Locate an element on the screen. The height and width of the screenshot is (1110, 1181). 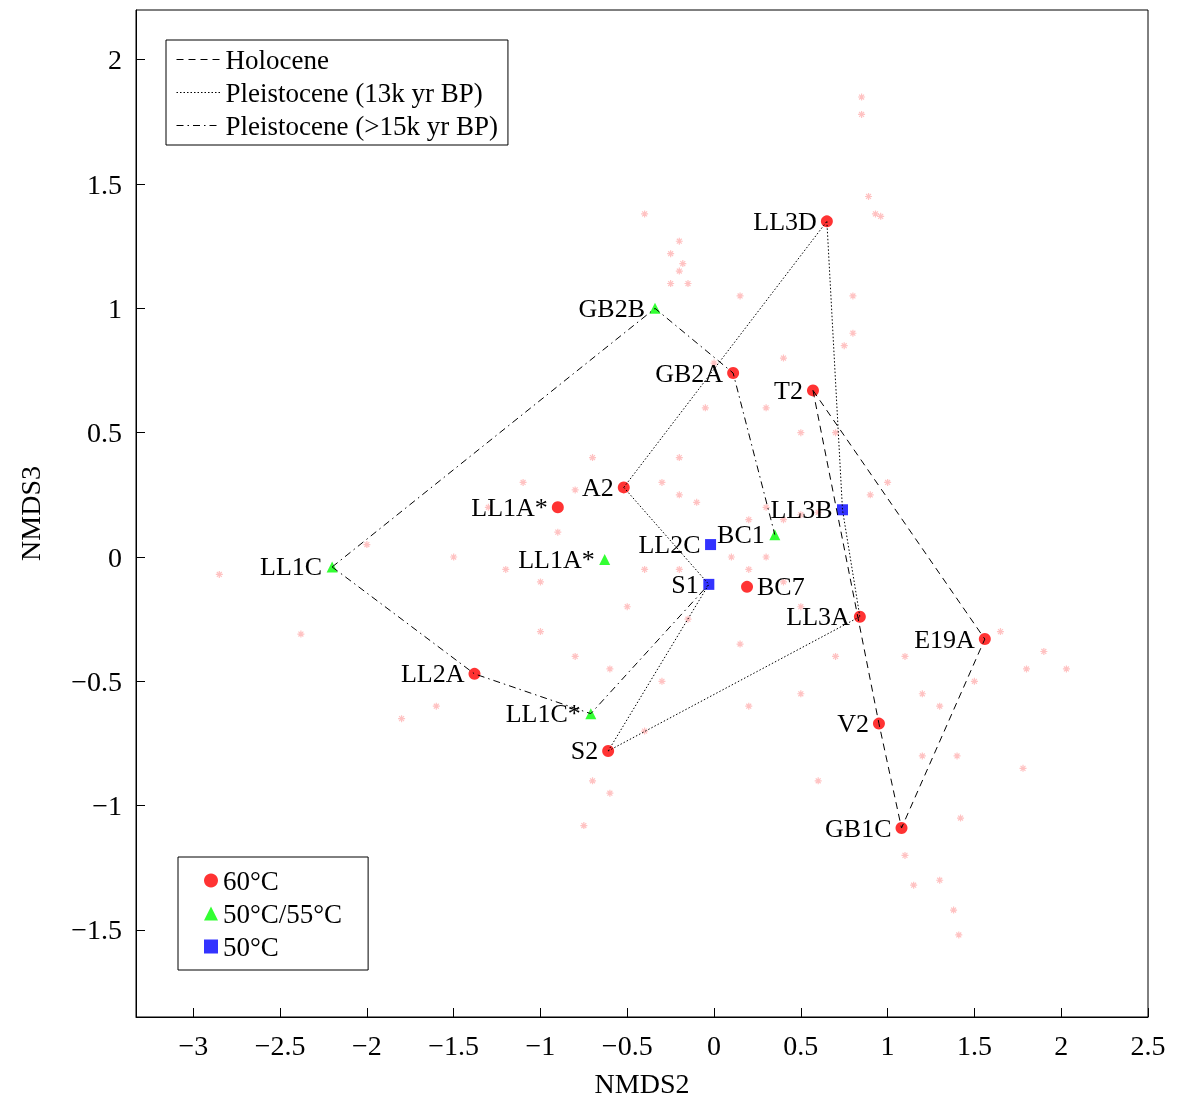
x-tick-label: −2 is located at coordinates (366, 1045).